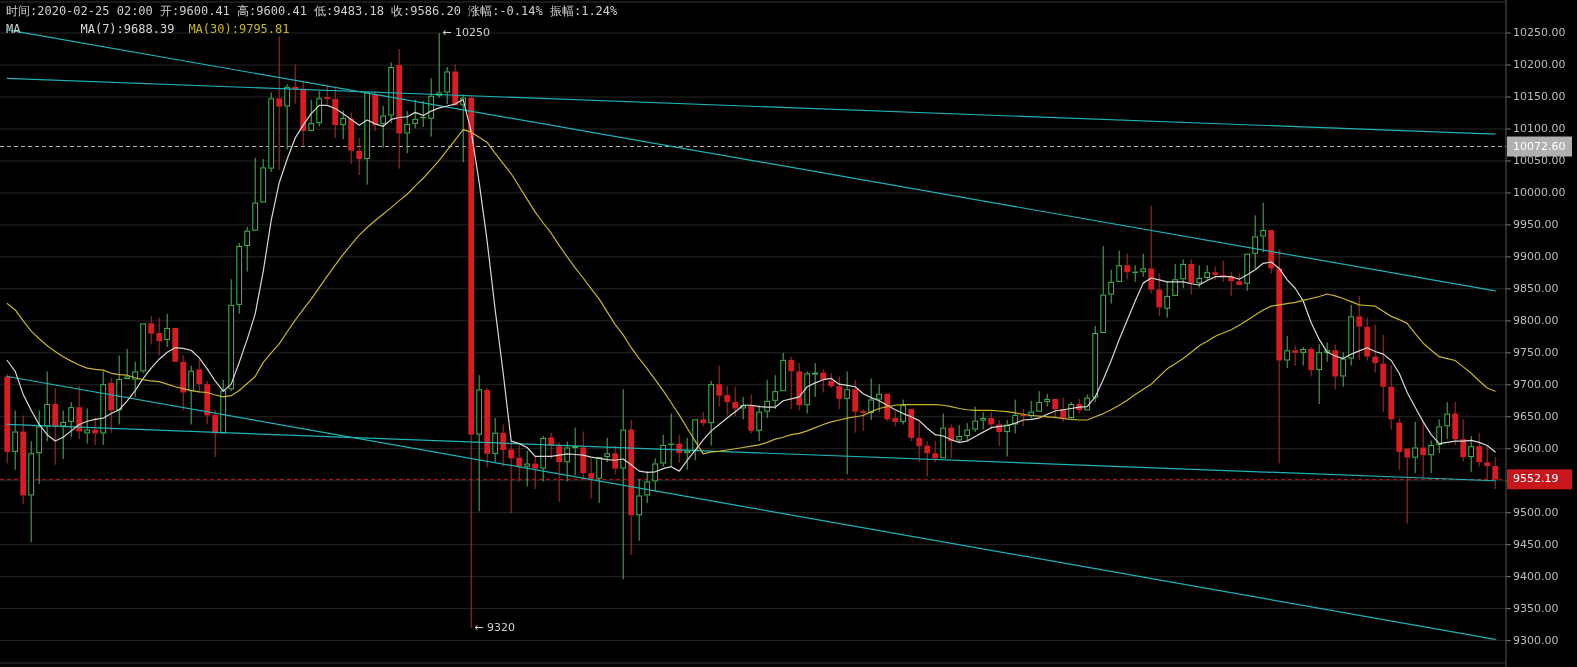 The width and height of the screenshot is (1577, 667). I want to click on chart-title: 时间:2020-02-25 02:00 开:9600.41 高:9600.41 低:9483.18 收:9586.20 涨幅:-0.14% 振幅:1.24%, so click(312, 11).